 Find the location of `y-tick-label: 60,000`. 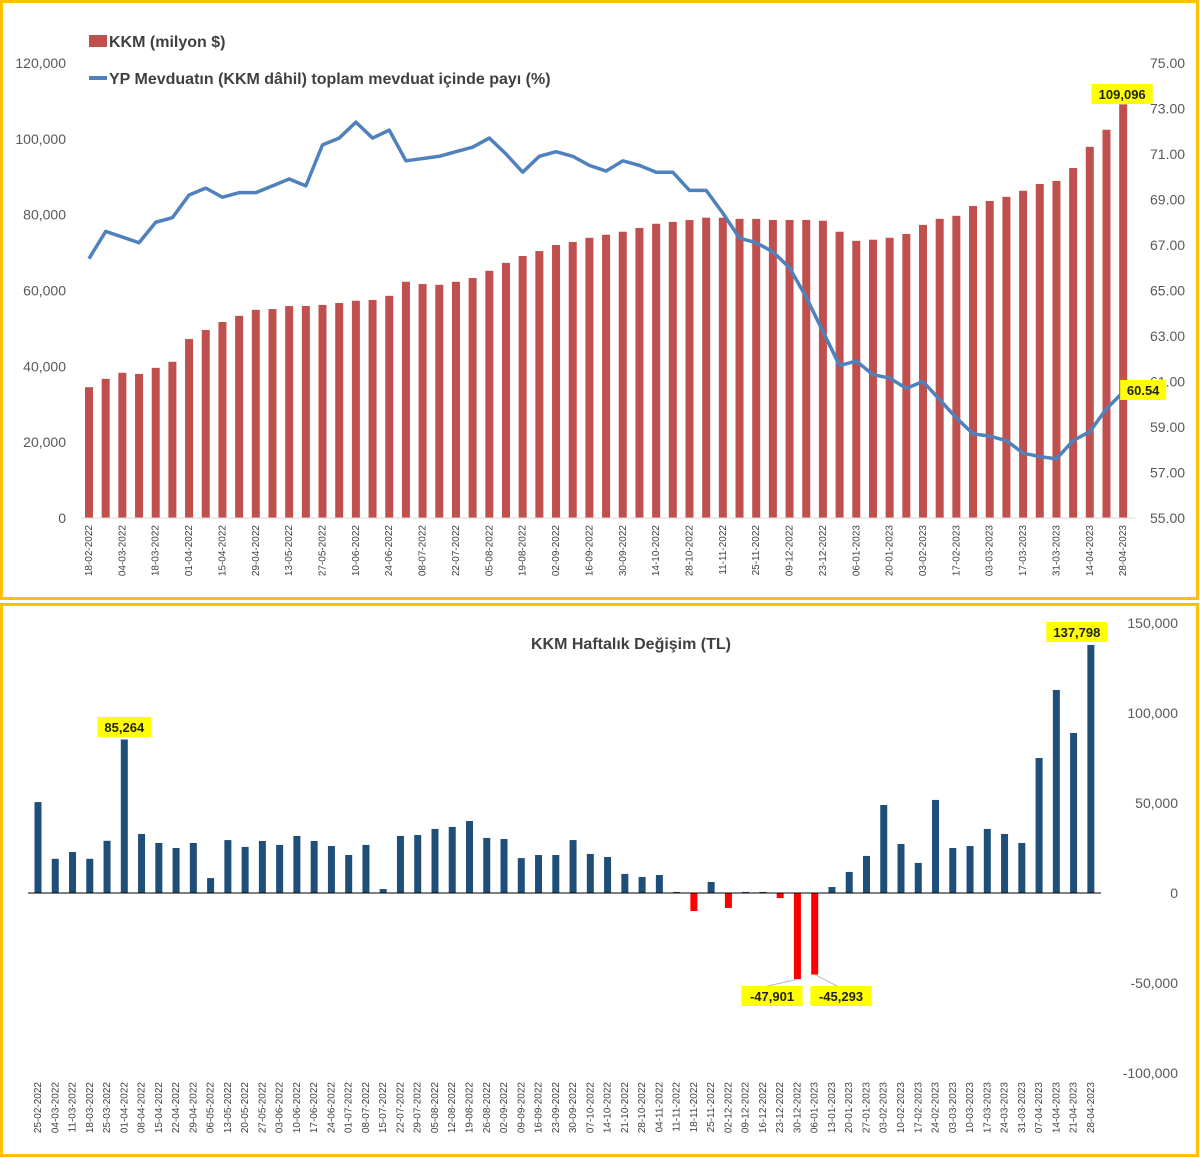

y-tick-label: 60,000 is located at coordinates (44, 291).